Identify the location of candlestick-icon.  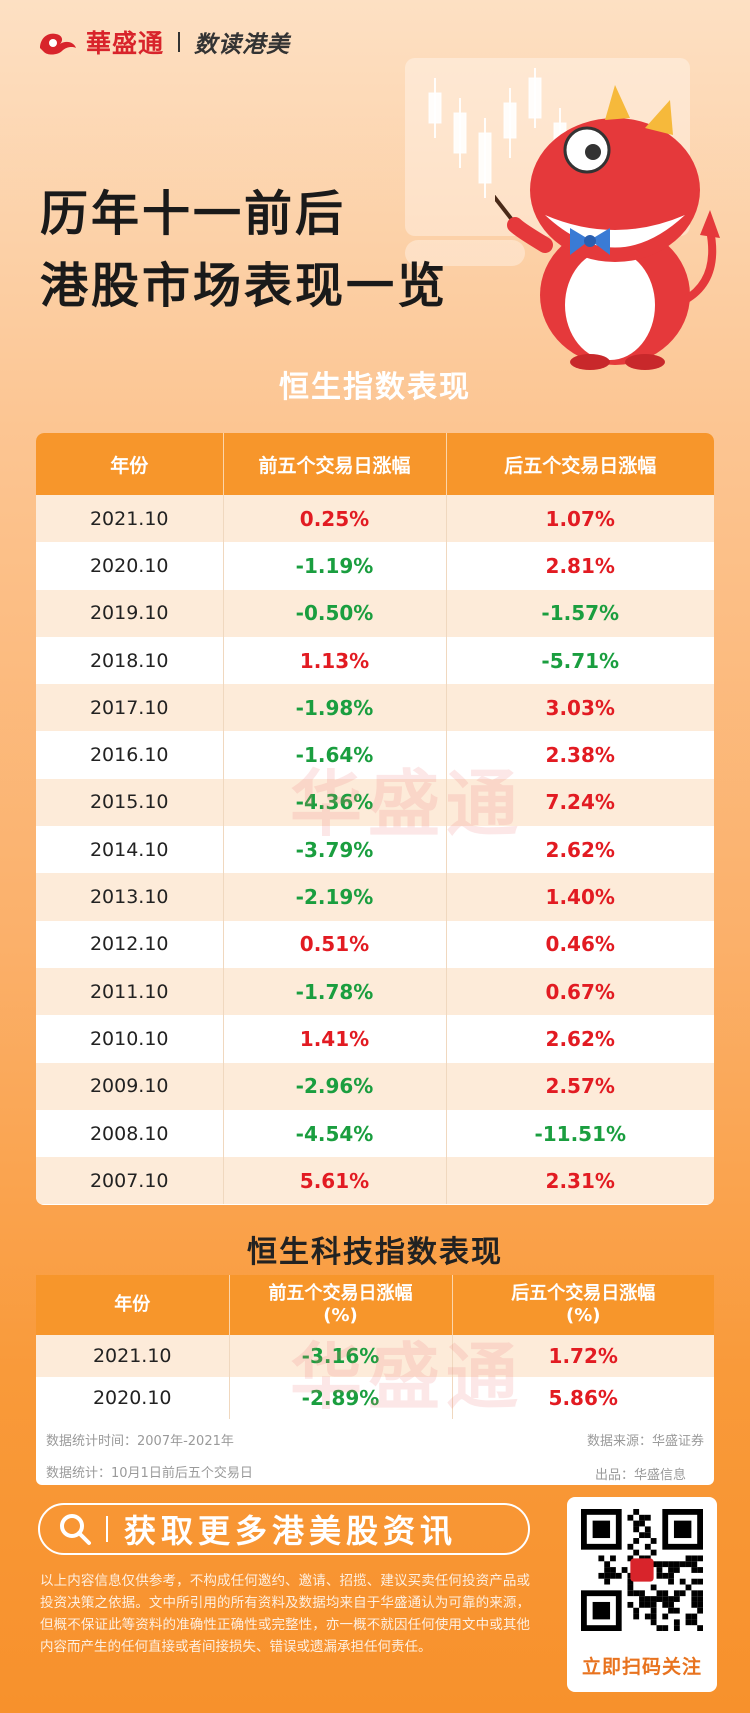
(497, 133).